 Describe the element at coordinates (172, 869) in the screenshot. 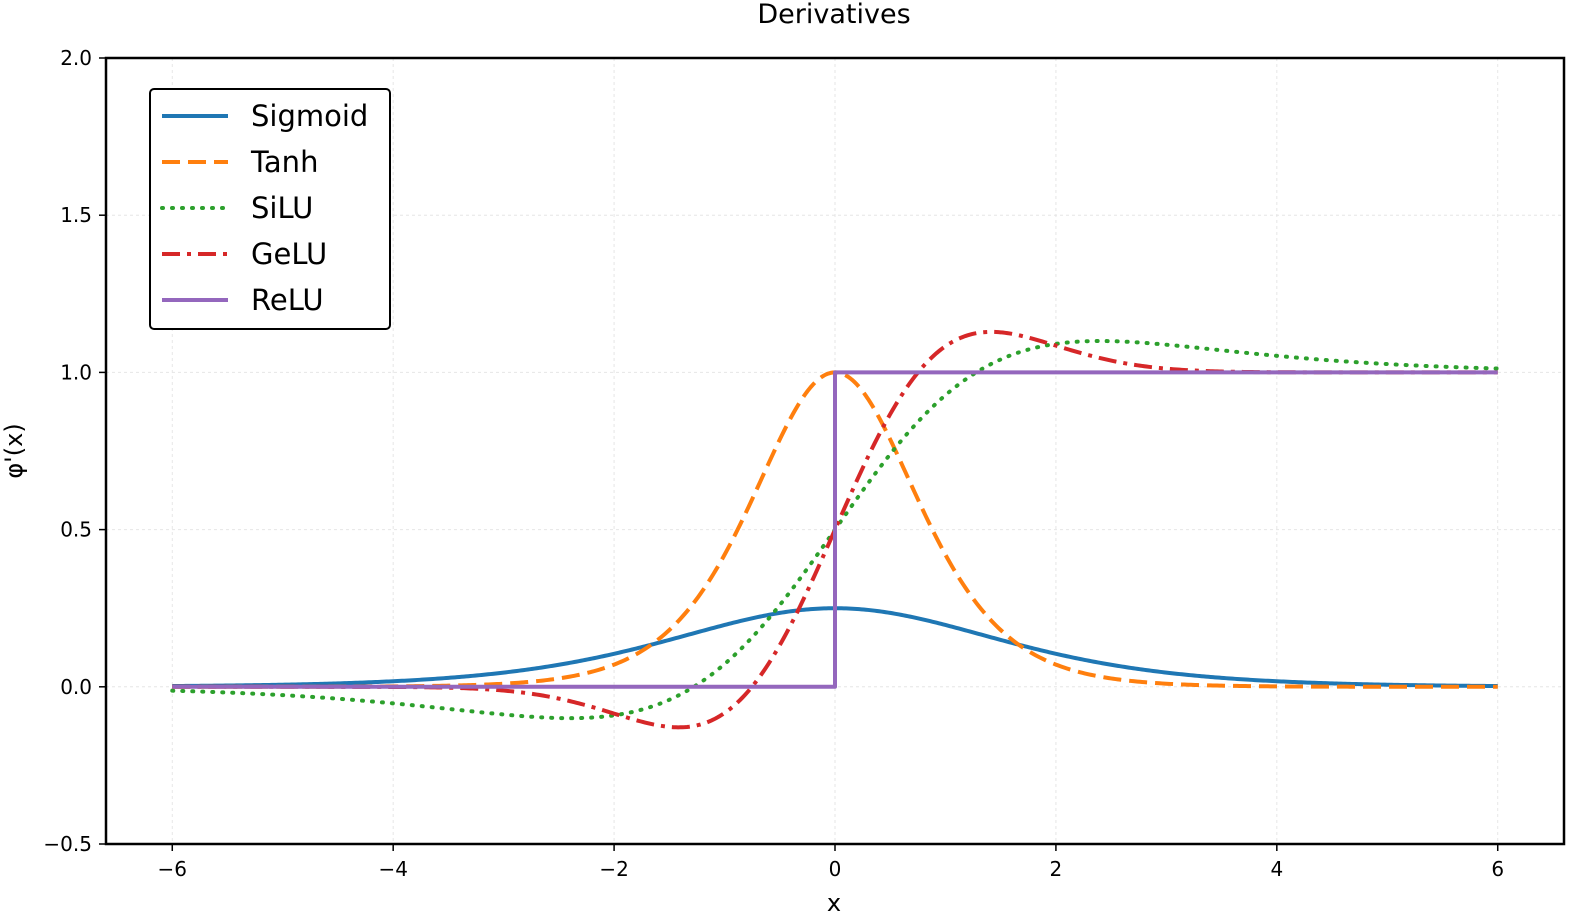

I see `x-tick-label: −6` at that location.